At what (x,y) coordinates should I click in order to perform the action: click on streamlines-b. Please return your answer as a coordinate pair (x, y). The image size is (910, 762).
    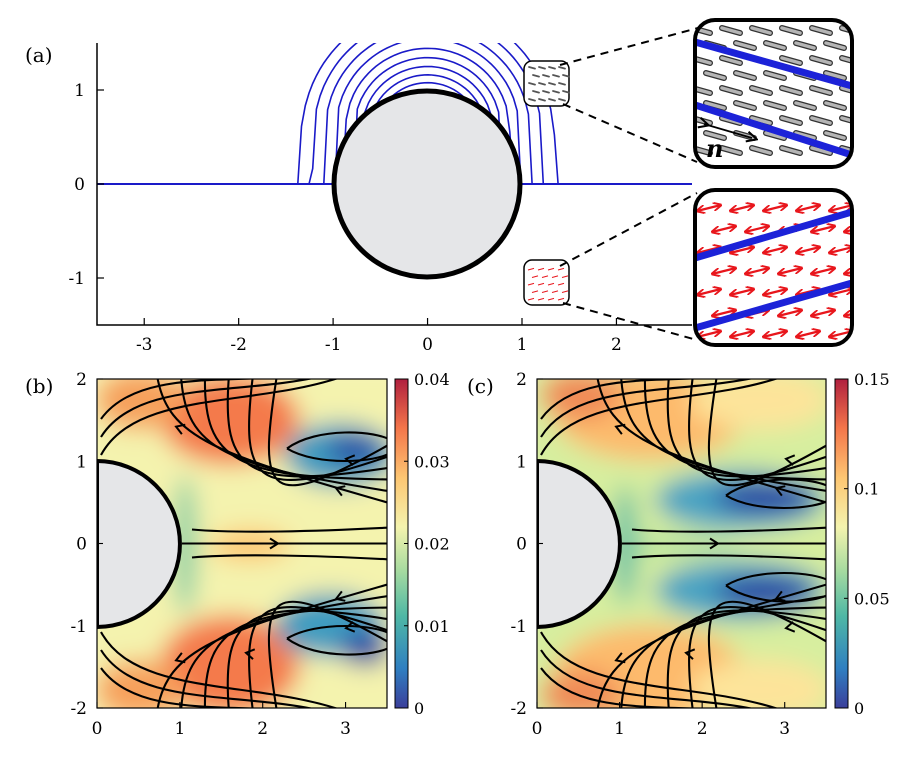
    Looking at the image, I should click on (243, 543).